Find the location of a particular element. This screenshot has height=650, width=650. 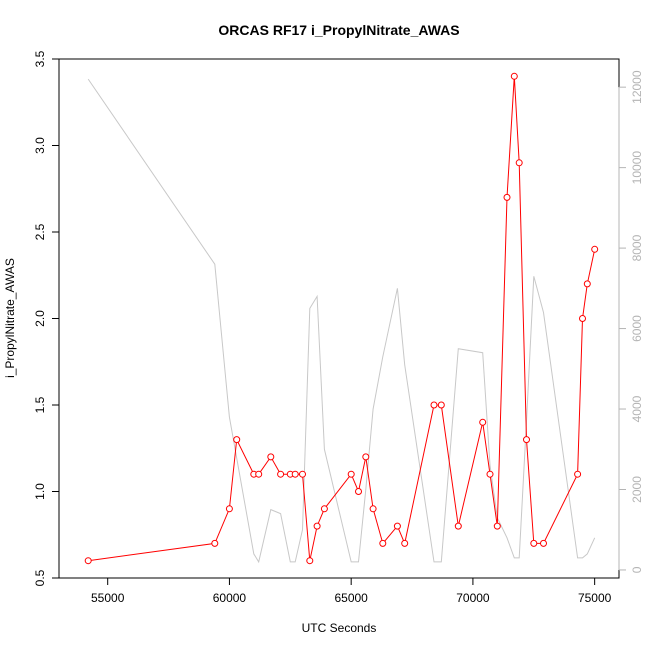

x-tick-label: 55000 is located at coordinates (108, 598).